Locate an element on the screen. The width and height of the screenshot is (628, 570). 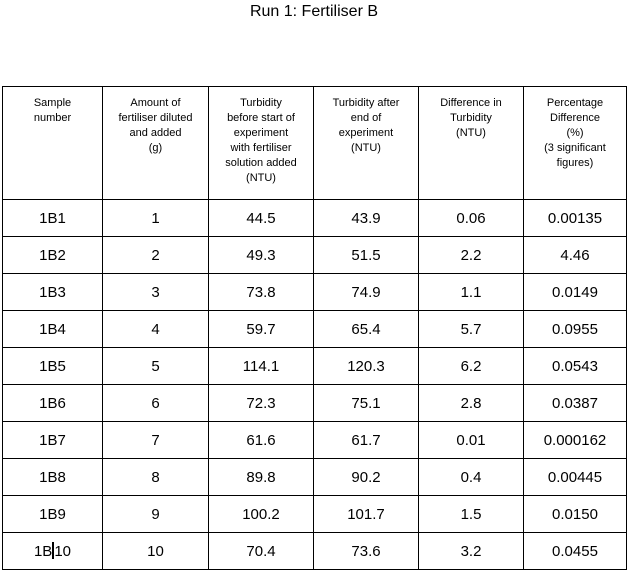
cell-turbidity-after: 101.7 is located at coordinates (366, 514).